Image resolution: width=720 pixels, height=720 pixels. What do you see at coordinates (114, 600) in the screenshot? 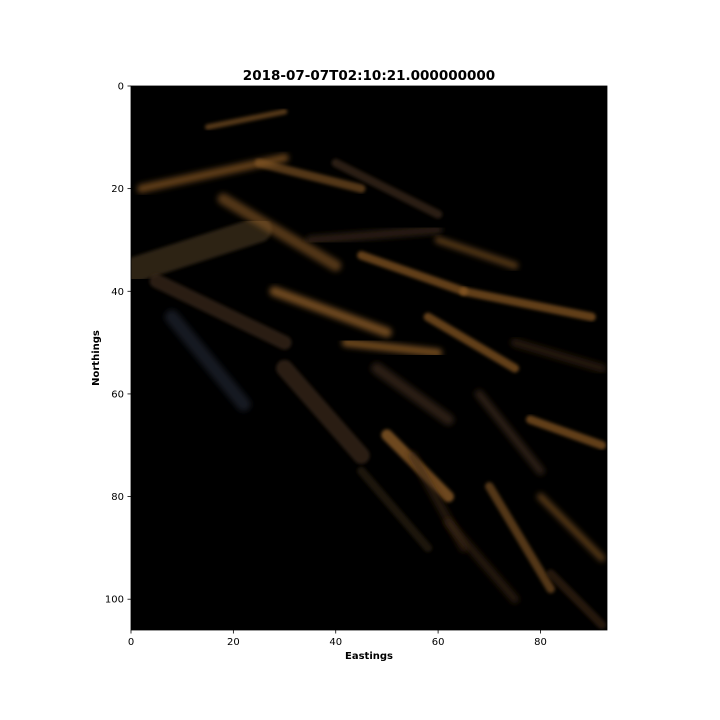
I see `y-tick-label: 100` at bounding box center [114, 600].